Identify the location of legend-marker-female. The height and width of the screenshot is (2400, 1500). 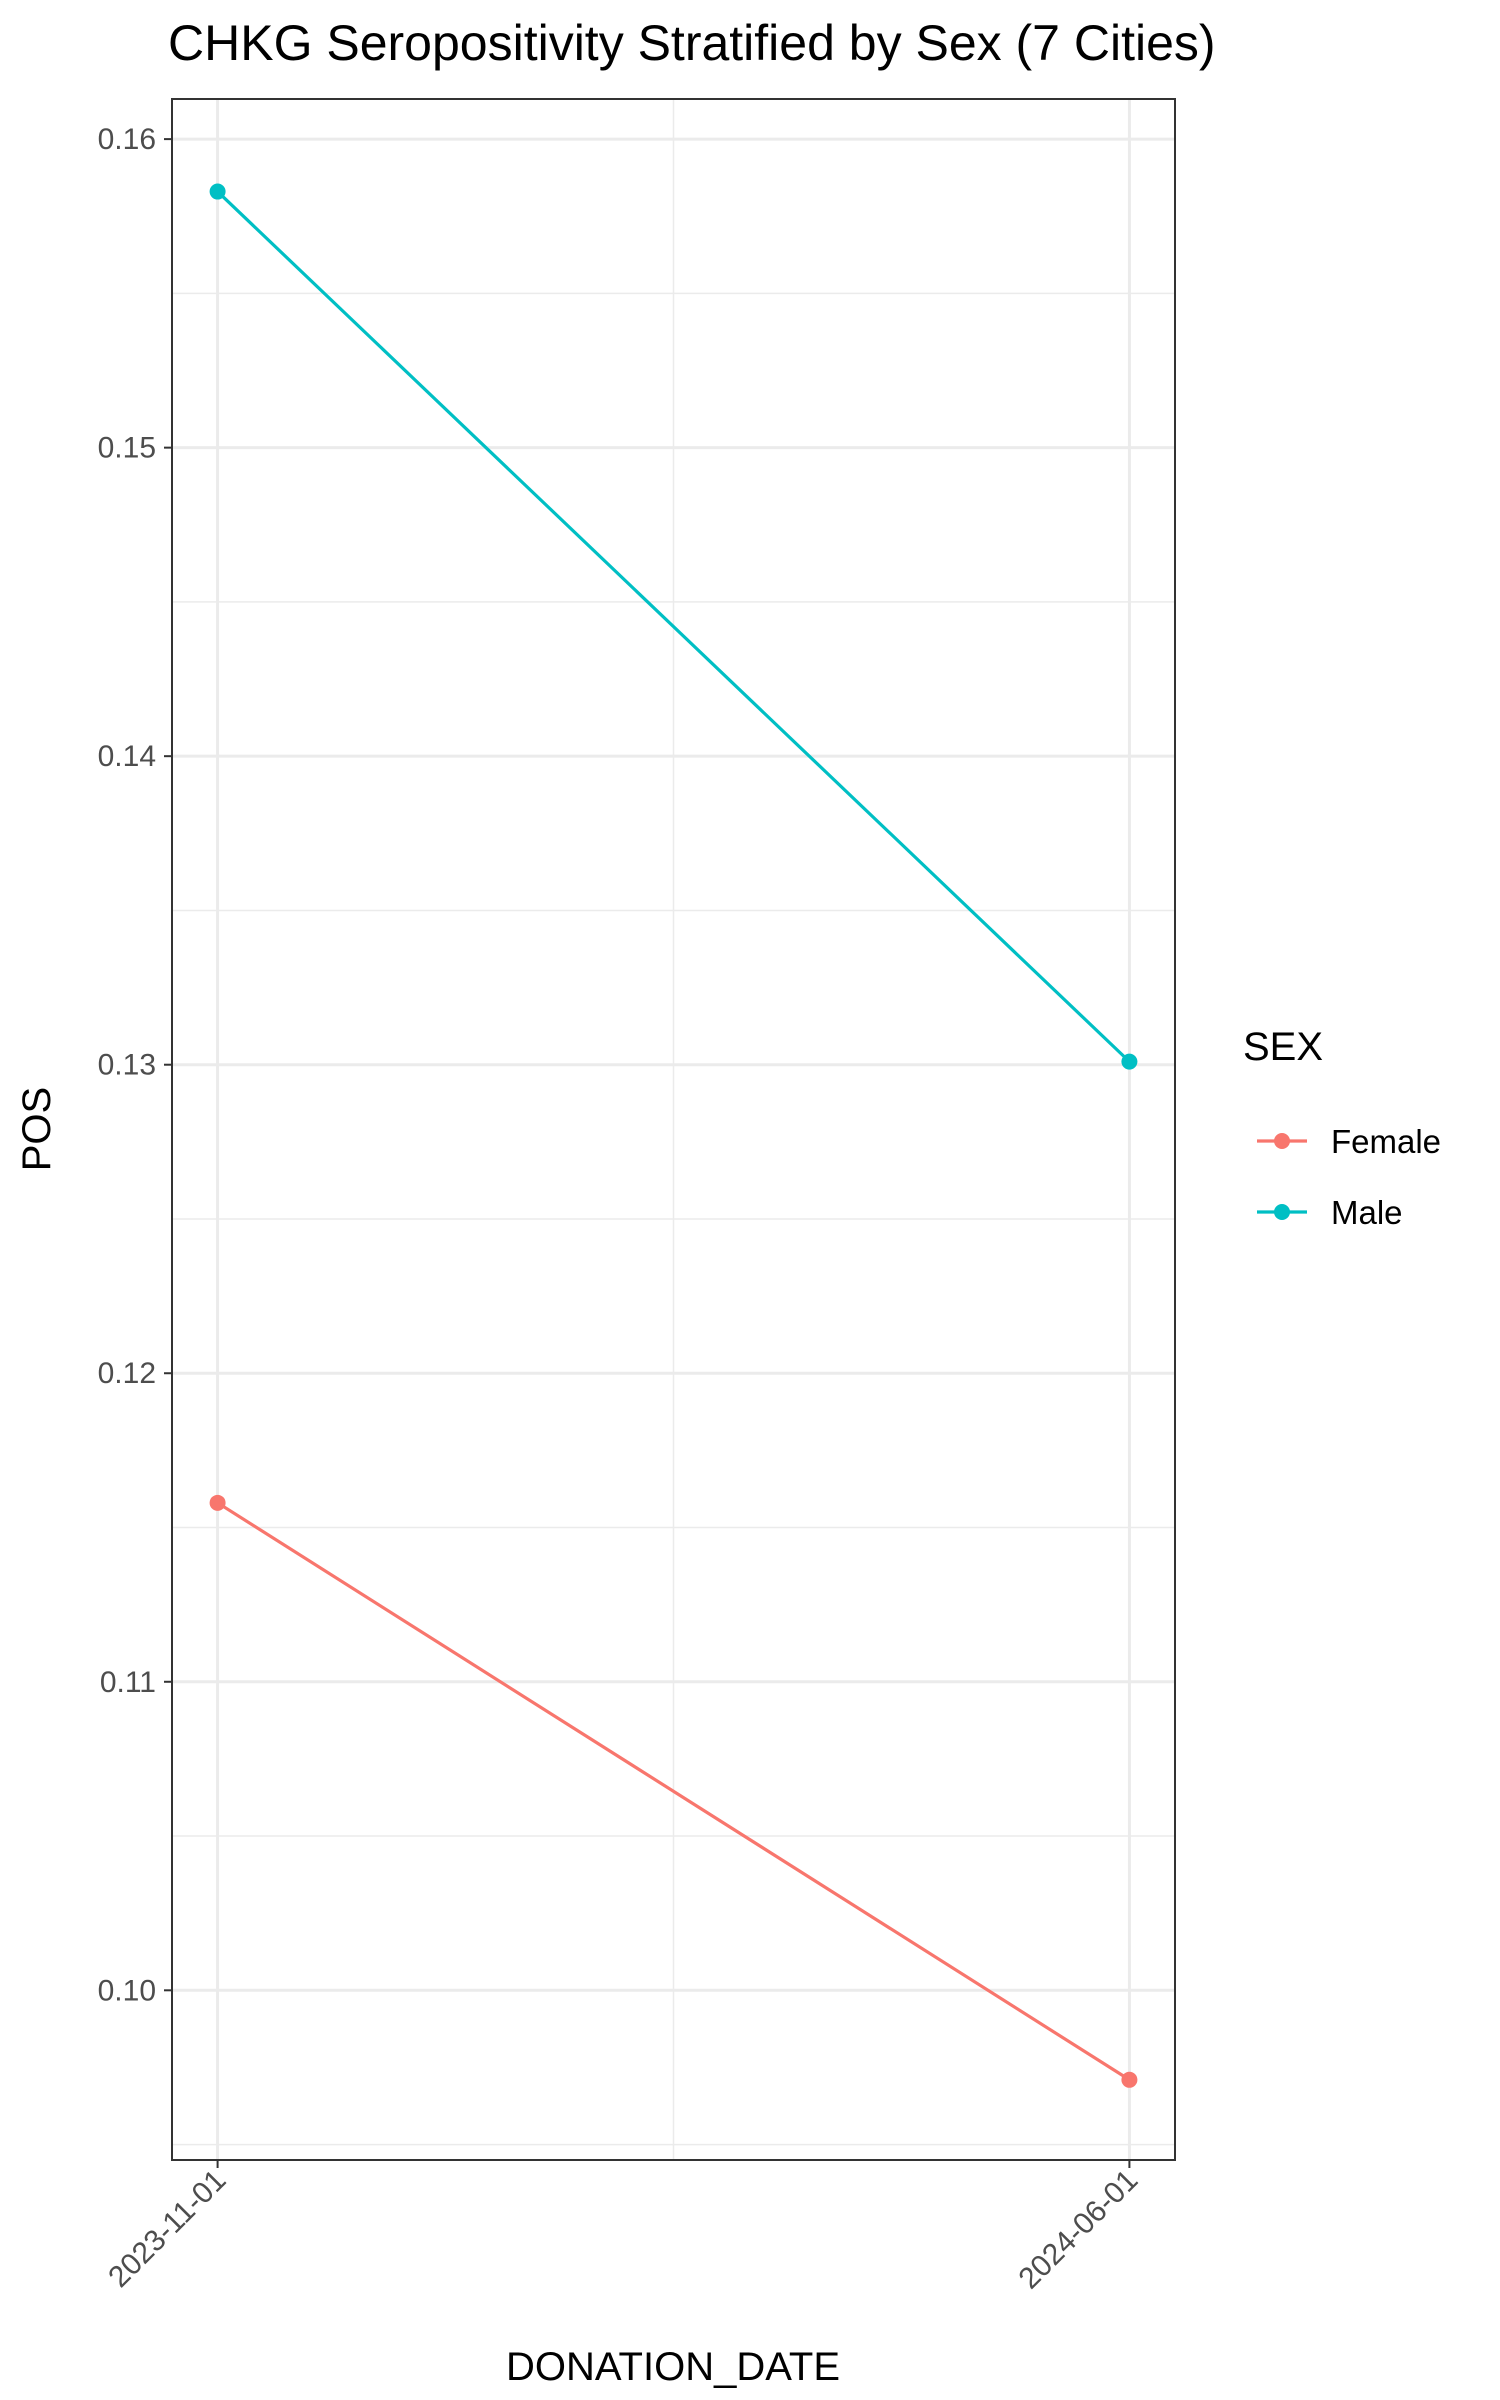
(1282, 1141).